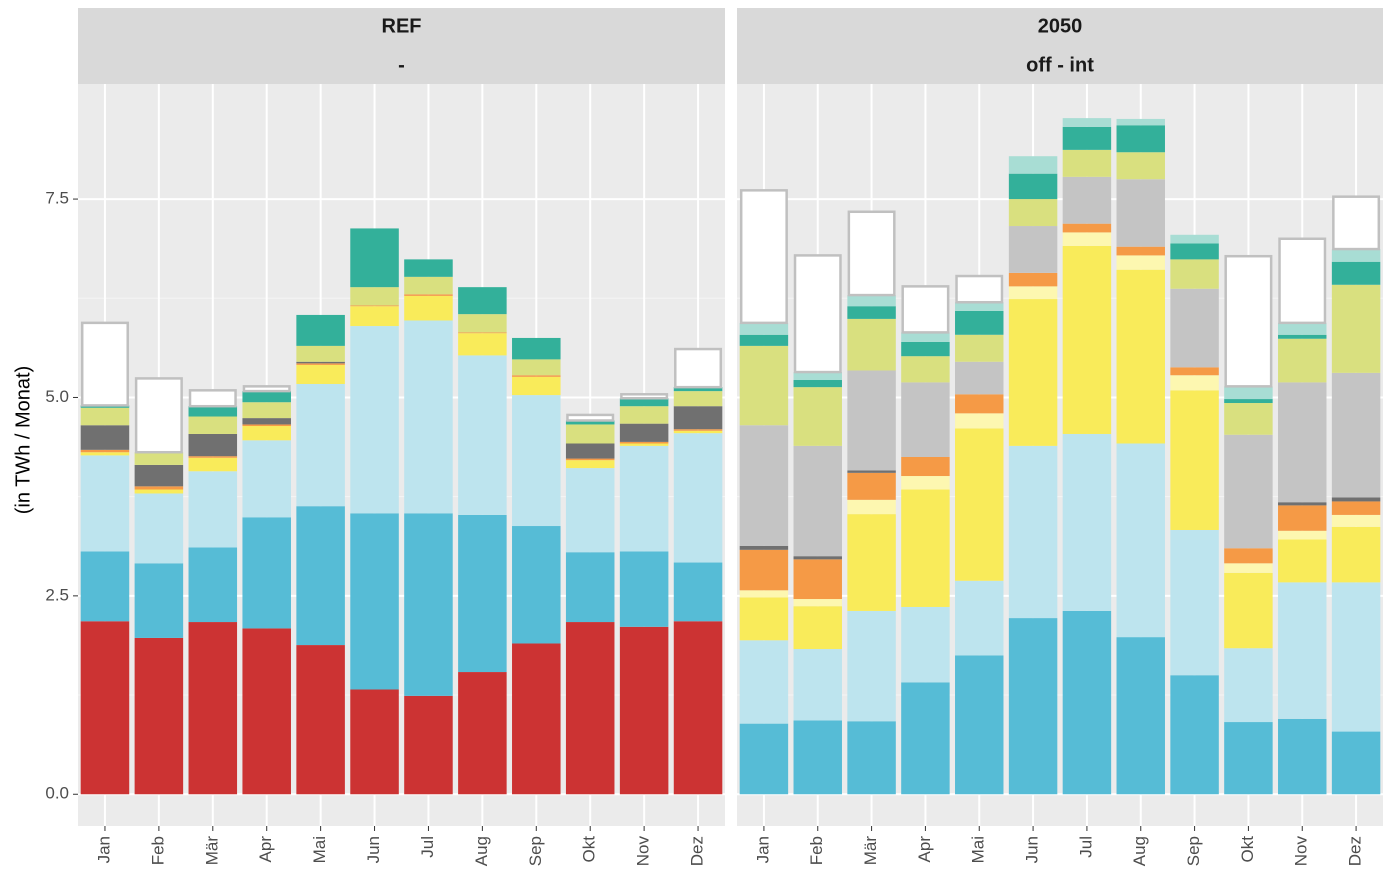 The image size is (1383, 884). What do you see at coordinates (57, 198) in the screenshot?
I see `y-tick-label: 7.5` at bounding box center [57, 198].